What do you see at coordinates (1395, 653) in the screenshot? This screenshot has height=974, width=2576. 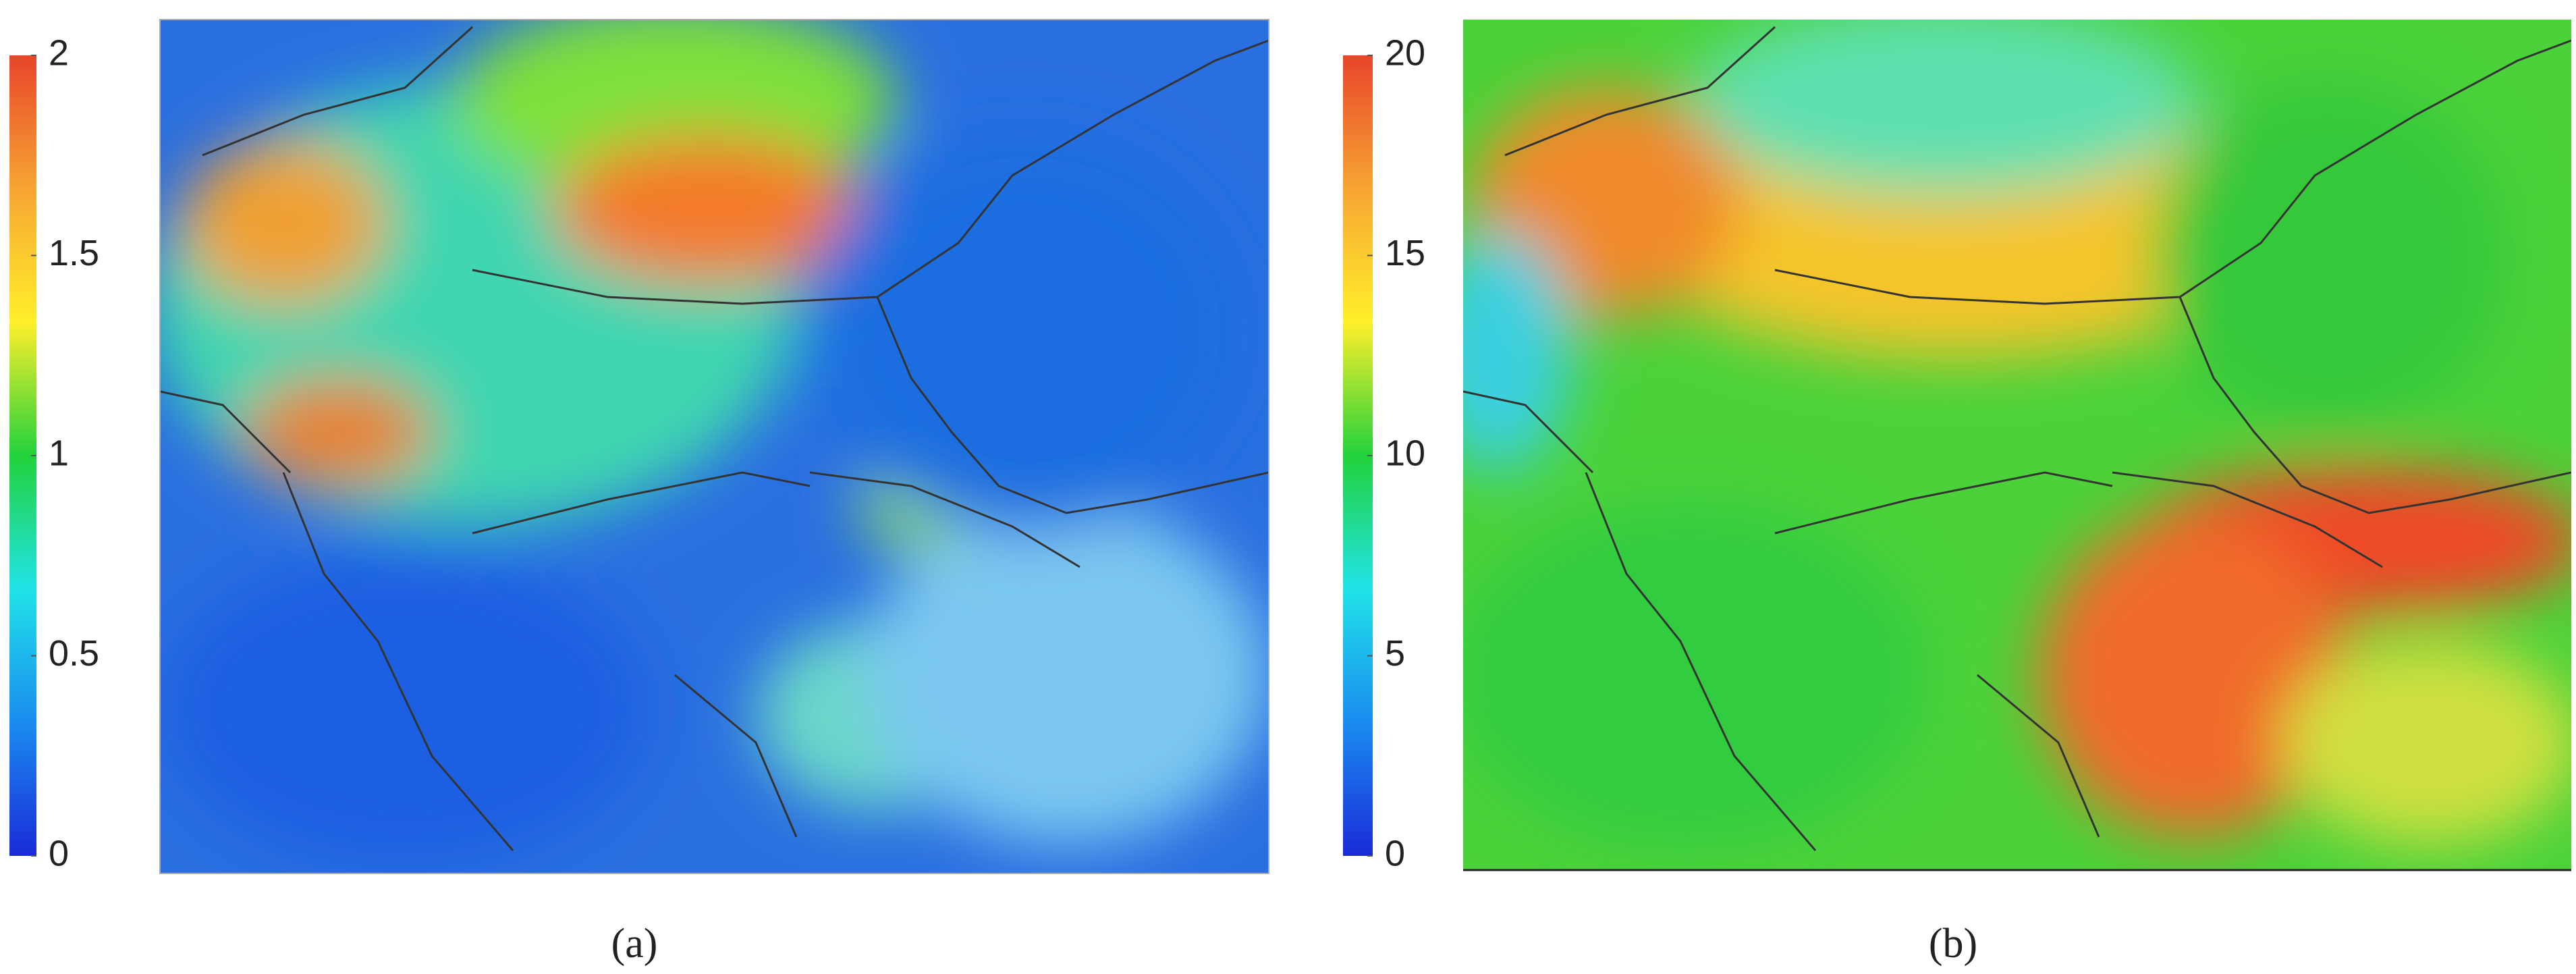 I see `colorbar-tick-label: 5` at bounding box center [1395, 653].